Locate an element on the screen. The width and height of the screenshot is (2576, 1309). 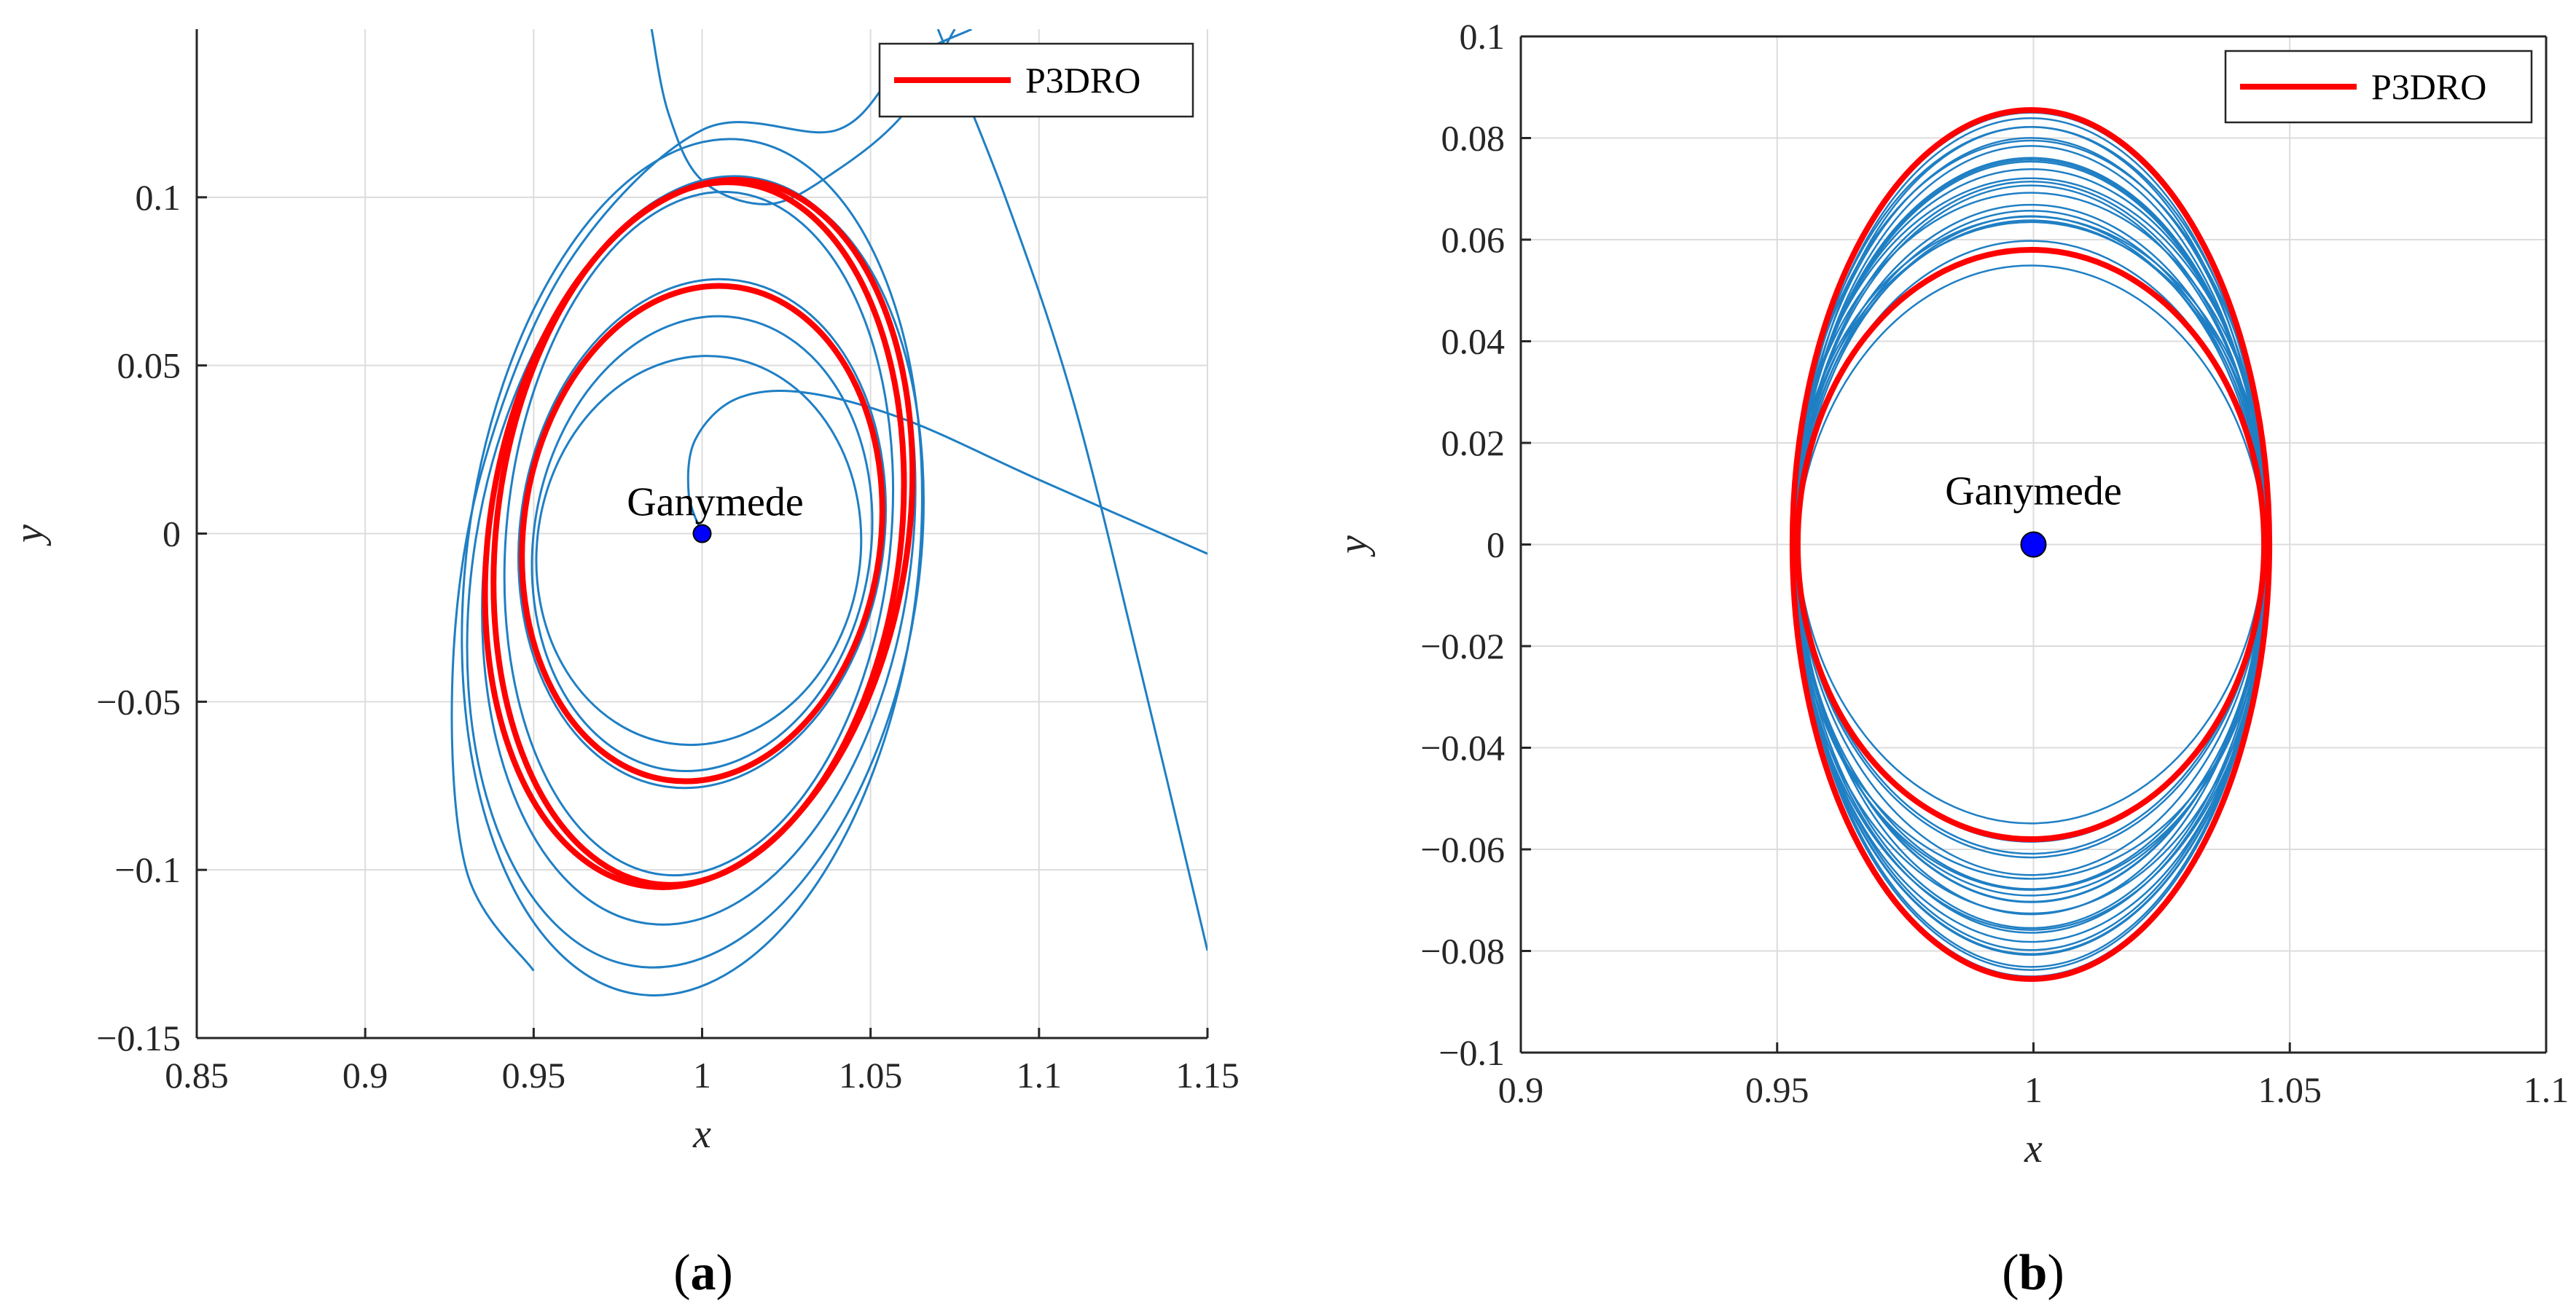
x-tick-label: 1.15 is located at coordinates (1207, 1075).